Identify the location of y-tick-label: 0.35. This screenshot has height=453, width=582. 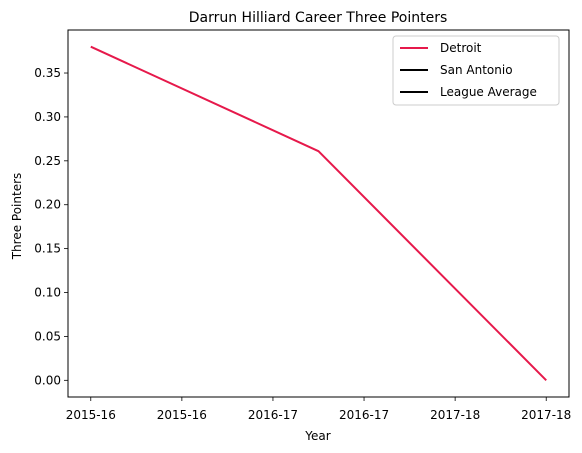
(47, 73).